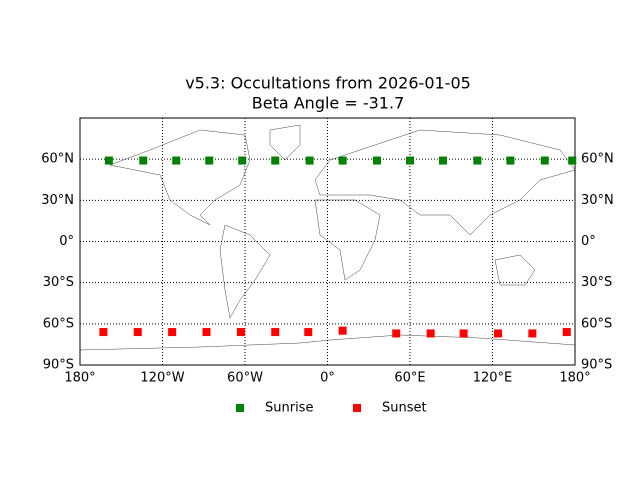 The height and width of the screenshot is (480, 640). What do you see at coordinates (58, 365) in the screenshot?
I see `y-tick-label: 90°S` at bounding box center [58, 365].